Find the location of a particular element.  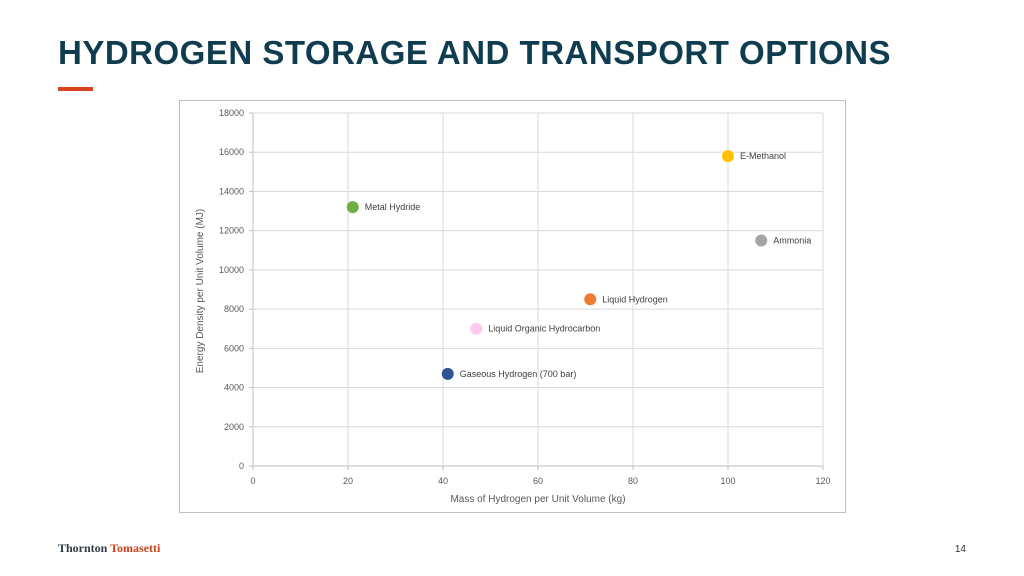

data-point-label: Liquid Hydrogen is located at coordinates (635, 299).